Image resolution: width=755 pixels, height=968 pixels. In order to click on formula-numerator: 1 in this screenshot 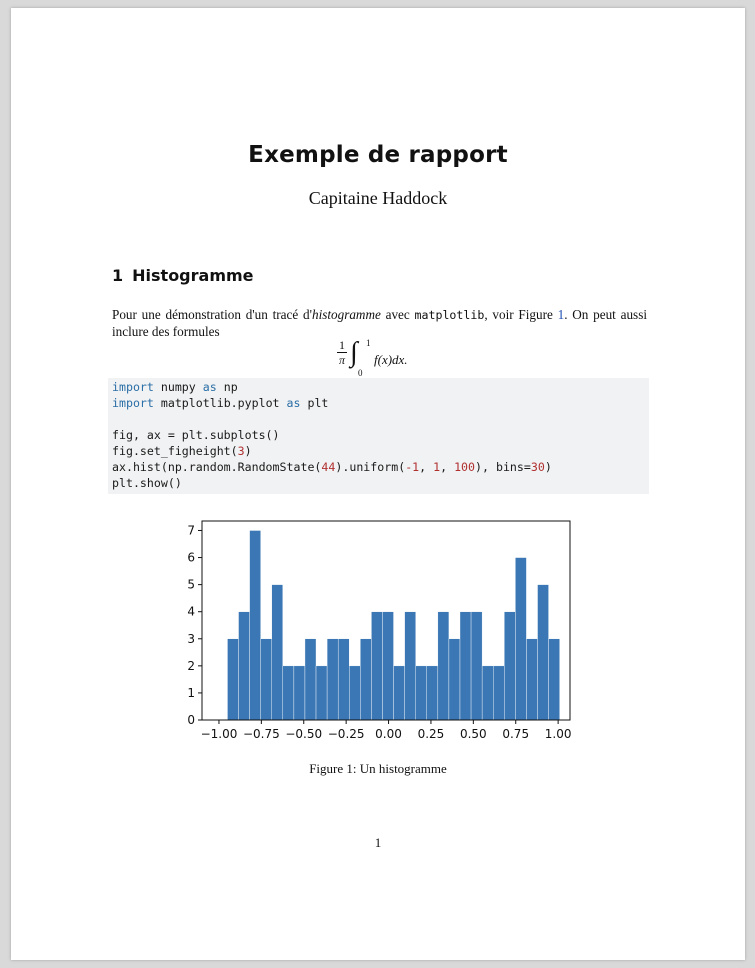, I will do `click(342, 345)`.